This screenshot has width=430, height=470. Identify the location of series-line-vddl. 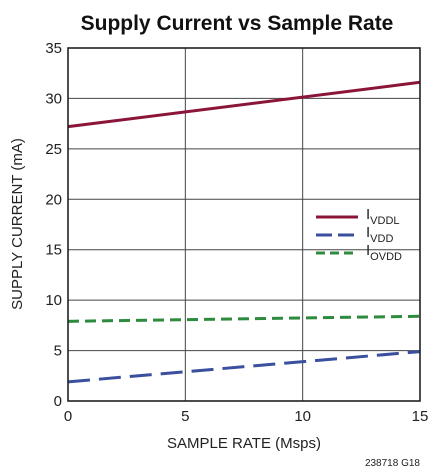
(244, 104).